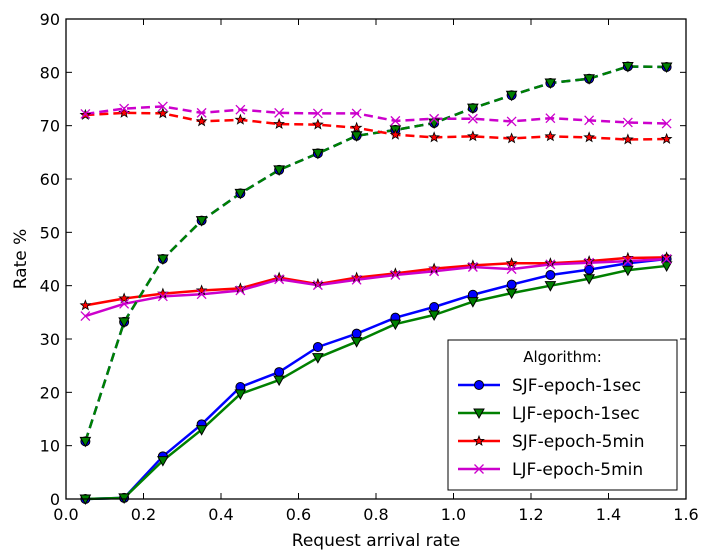 This screenshot has height=560, width=711. I want to click on legend-label-0: SJF-epoch-1sec, so click(576, 386).